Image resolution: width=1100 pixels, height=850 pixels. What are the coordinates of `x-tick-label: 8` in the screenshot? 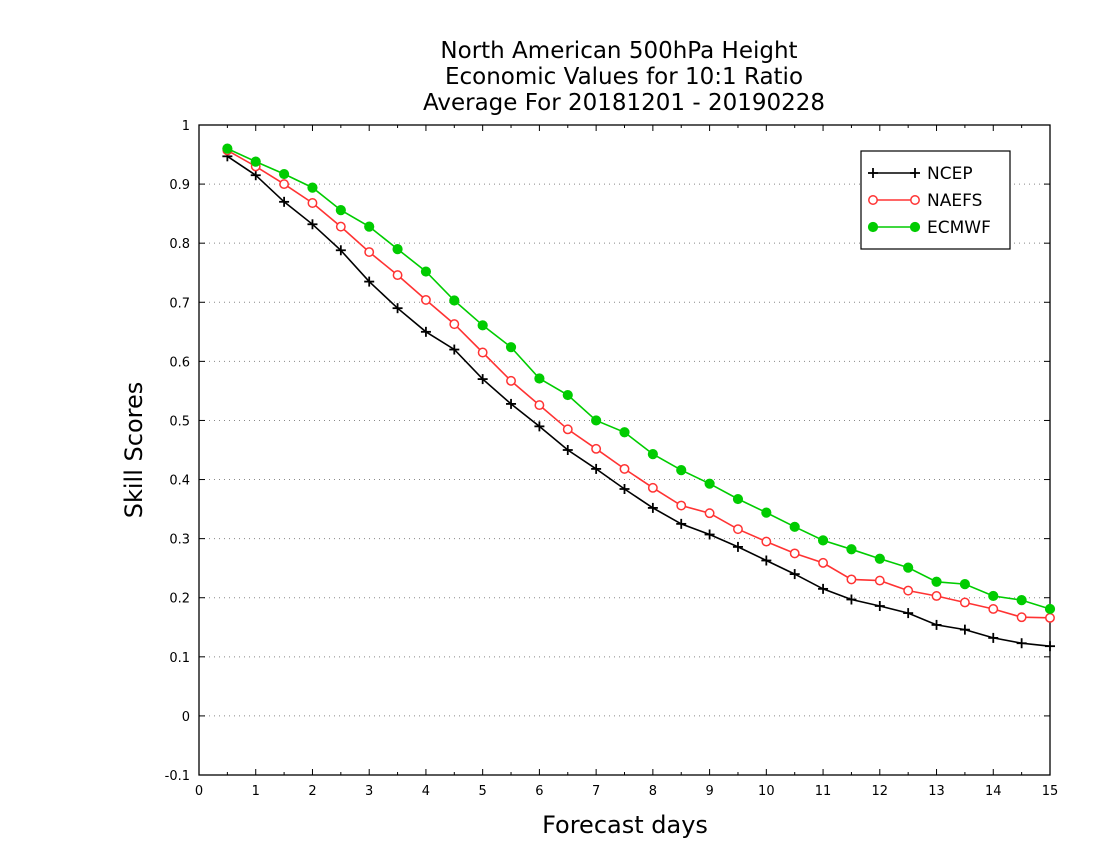 It's located at (653, 791).